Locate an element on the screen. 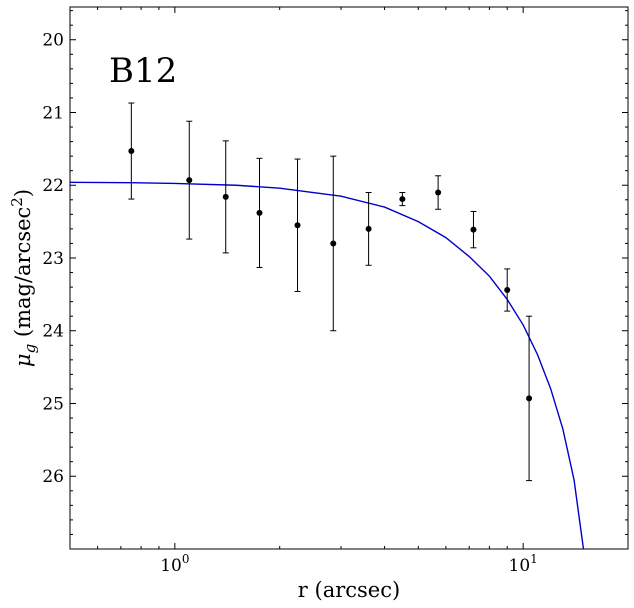  x-tick-label: 10¹ is located at coordinates (523, 564).